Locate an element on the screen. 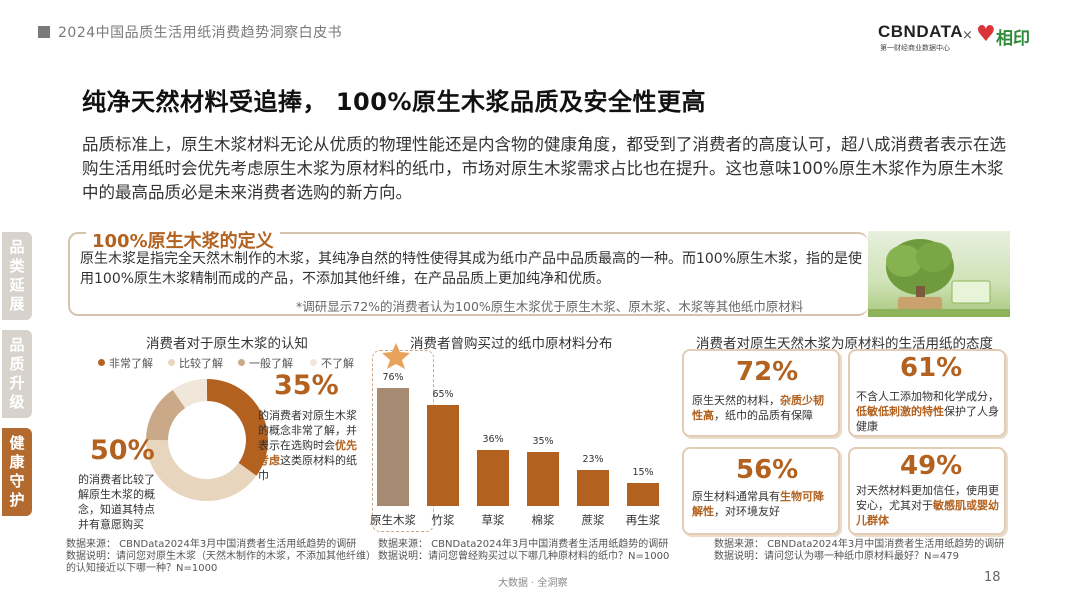  card-pct: 49% is located at coordinates (931, 466).